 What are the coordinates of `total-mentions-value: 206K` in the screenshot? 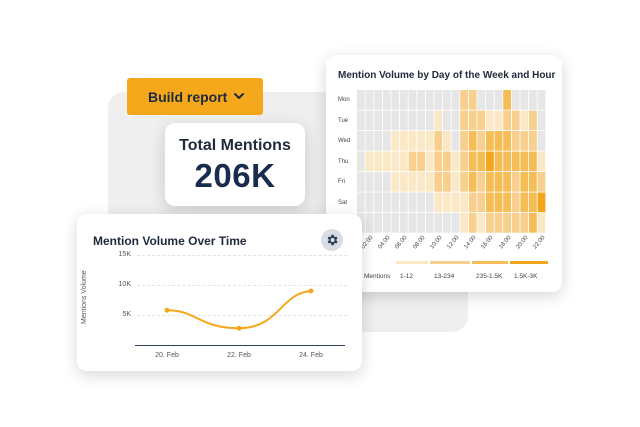 It's located at (235, 175).